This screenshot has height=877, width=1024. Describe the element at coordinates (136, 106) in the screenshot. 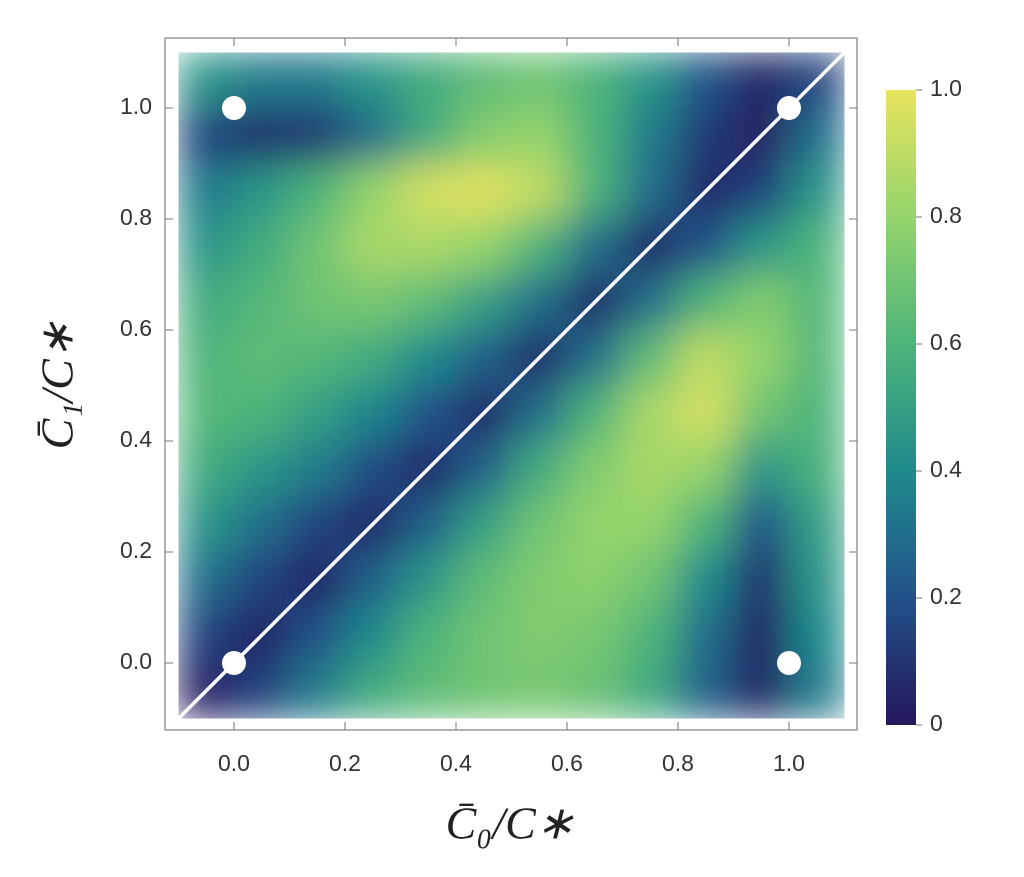

I see `y-tick-label: 1.0` at that location.